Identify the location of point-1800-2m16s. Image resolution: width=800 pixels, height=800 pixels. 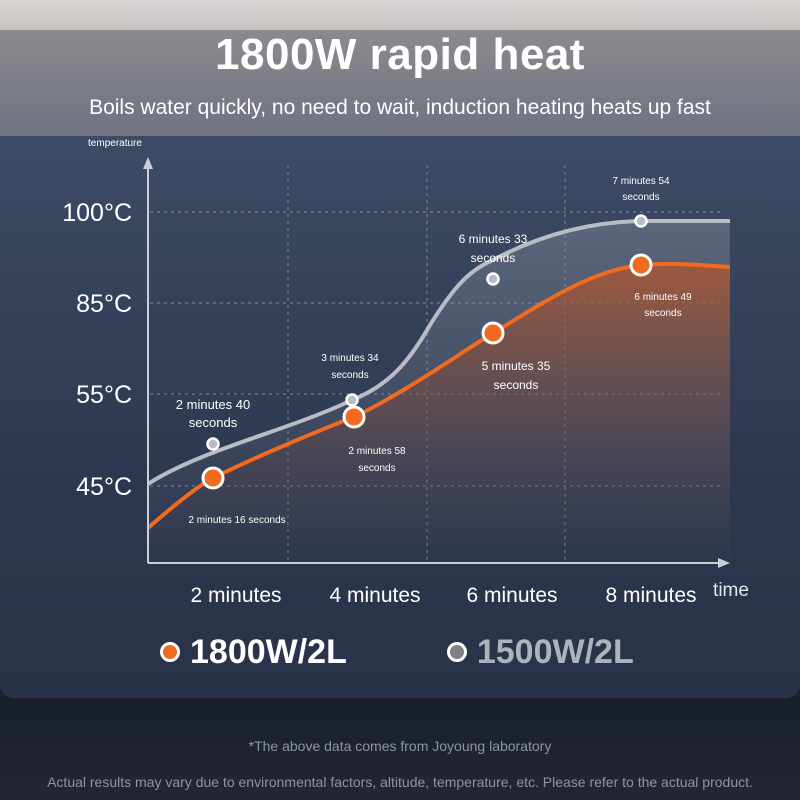
(213, 478).